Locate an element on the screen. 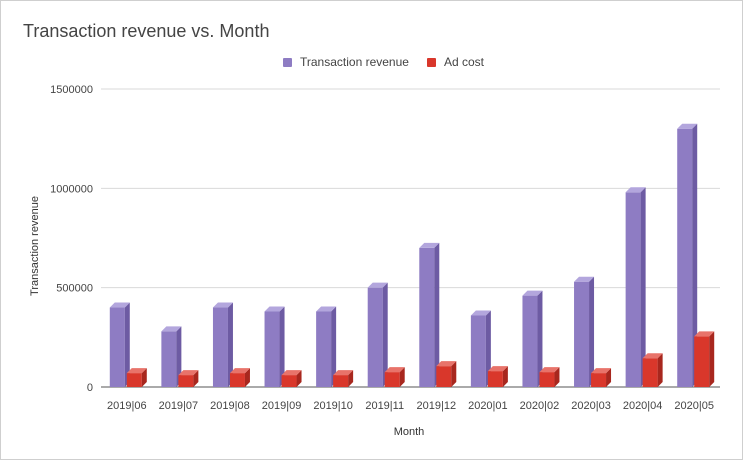 The width and height of the screenshot is (743, 460). y-tick-label: 1500000 is located at coordinates (71, 90).